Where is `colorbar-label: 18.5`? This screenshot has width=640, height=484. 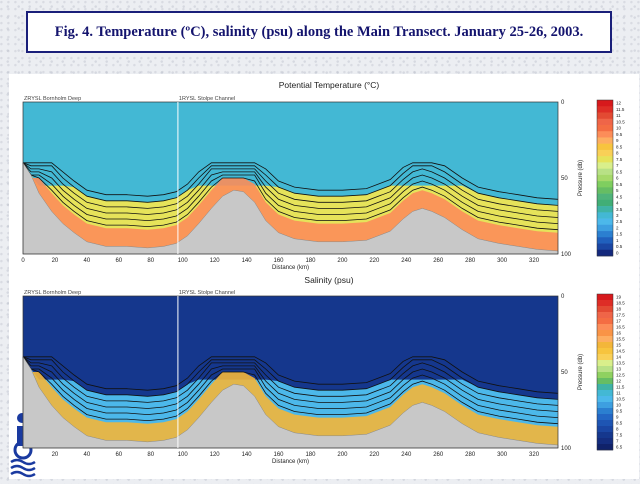
colorbar-label: 18.5 is located at coordinates (620, 303).